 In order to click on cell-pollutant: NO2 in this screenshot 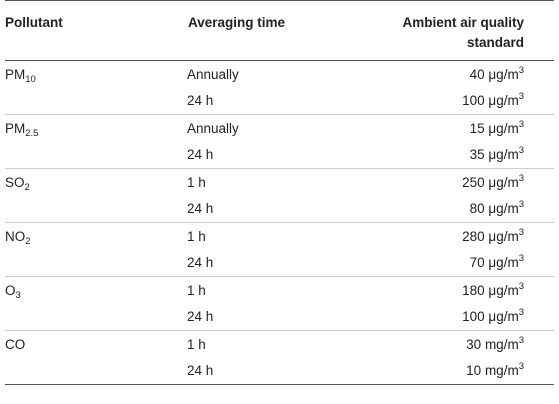, I will do `click(96, 236)`.